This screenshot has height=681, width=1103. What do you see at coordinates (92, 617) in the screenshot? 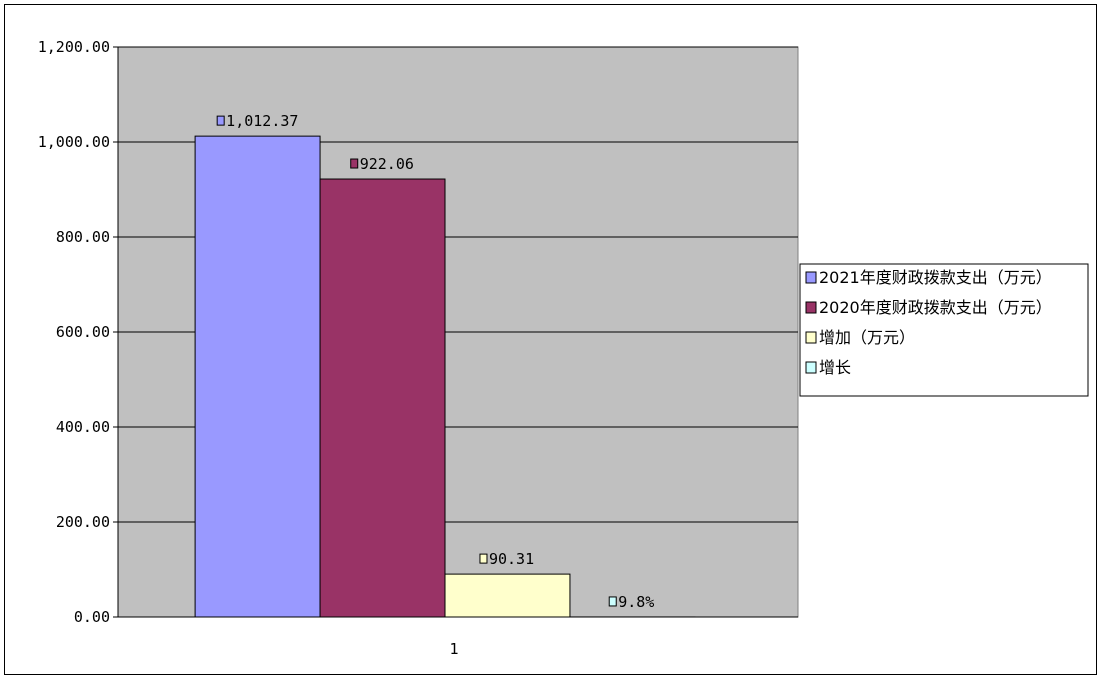
I see `y-tick-label: 0.00` at bounding box center [92, 617].